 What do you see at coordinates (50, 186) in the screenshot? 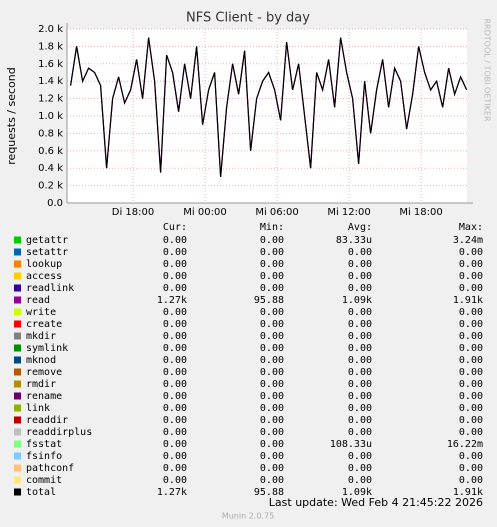
I see `y-tick-label: 0.2 k` at bounding box center [50, 186].